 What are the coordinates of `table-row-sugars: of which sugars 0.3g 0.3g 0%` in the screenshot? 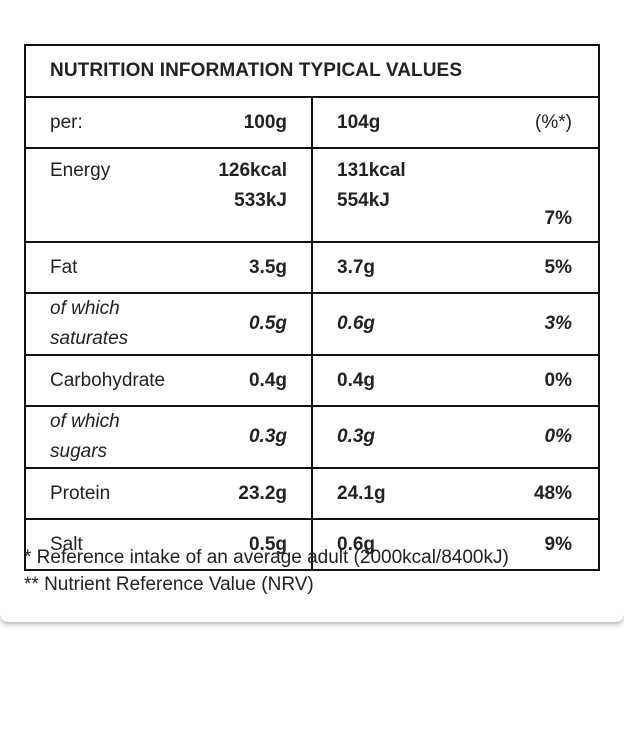 It's located at (312, 436).